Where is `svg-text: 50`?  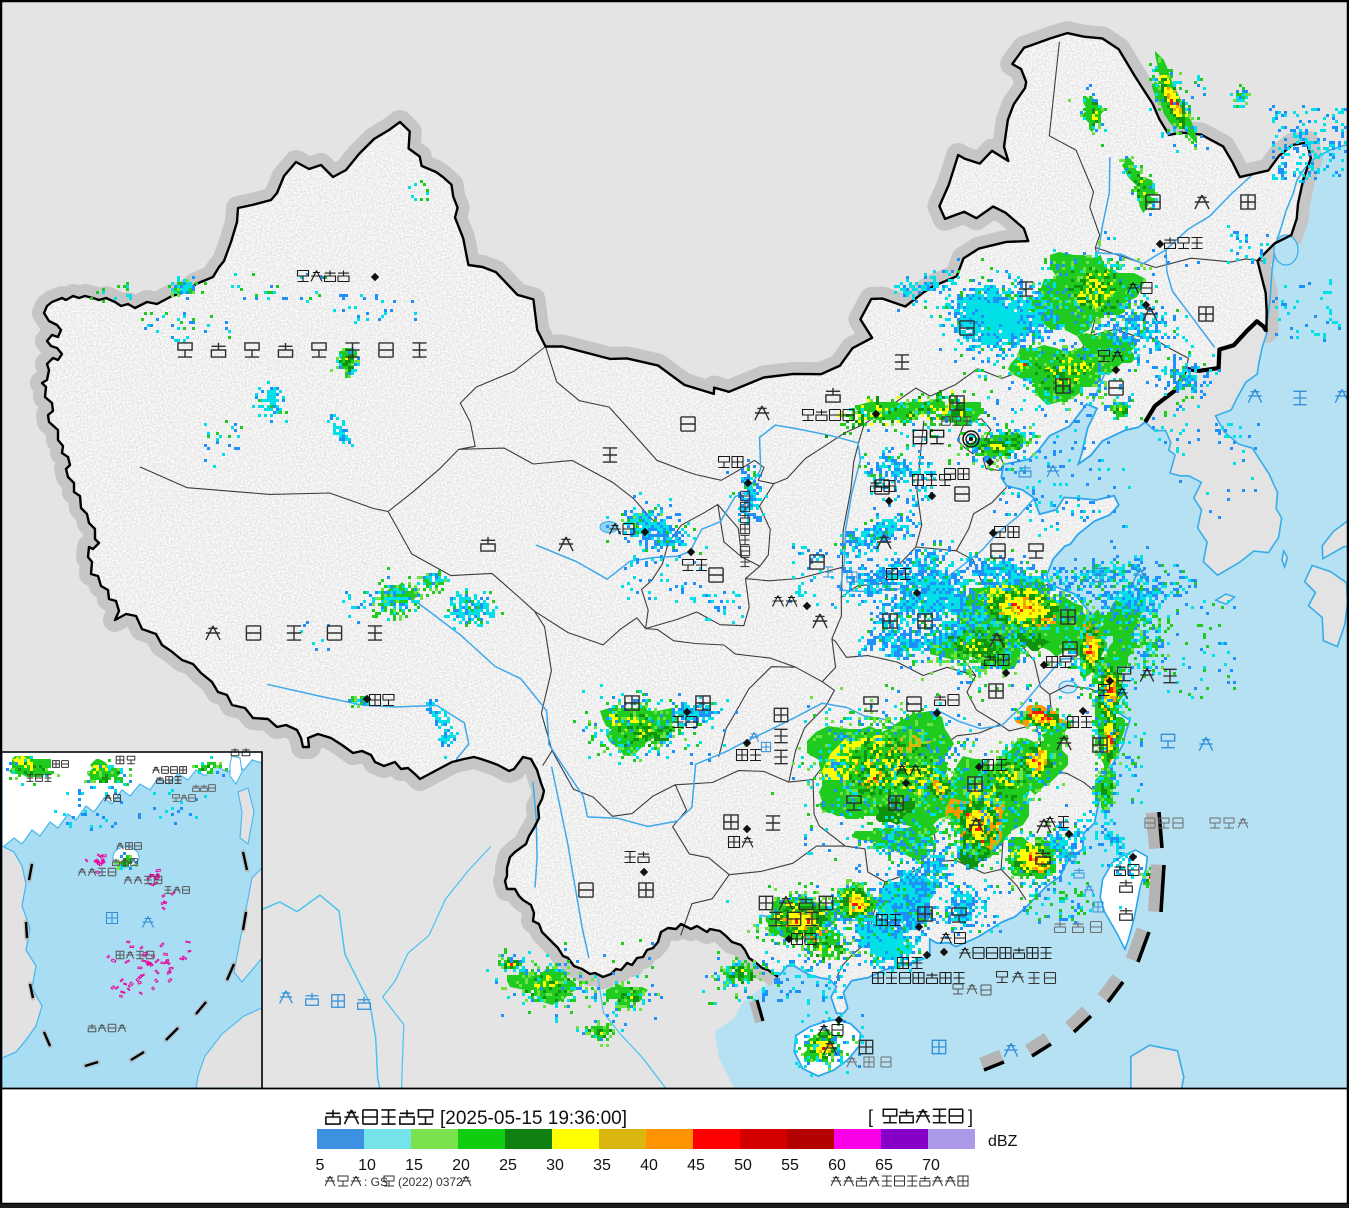
svg-text: 50 is located at coordinates (743, 1165).